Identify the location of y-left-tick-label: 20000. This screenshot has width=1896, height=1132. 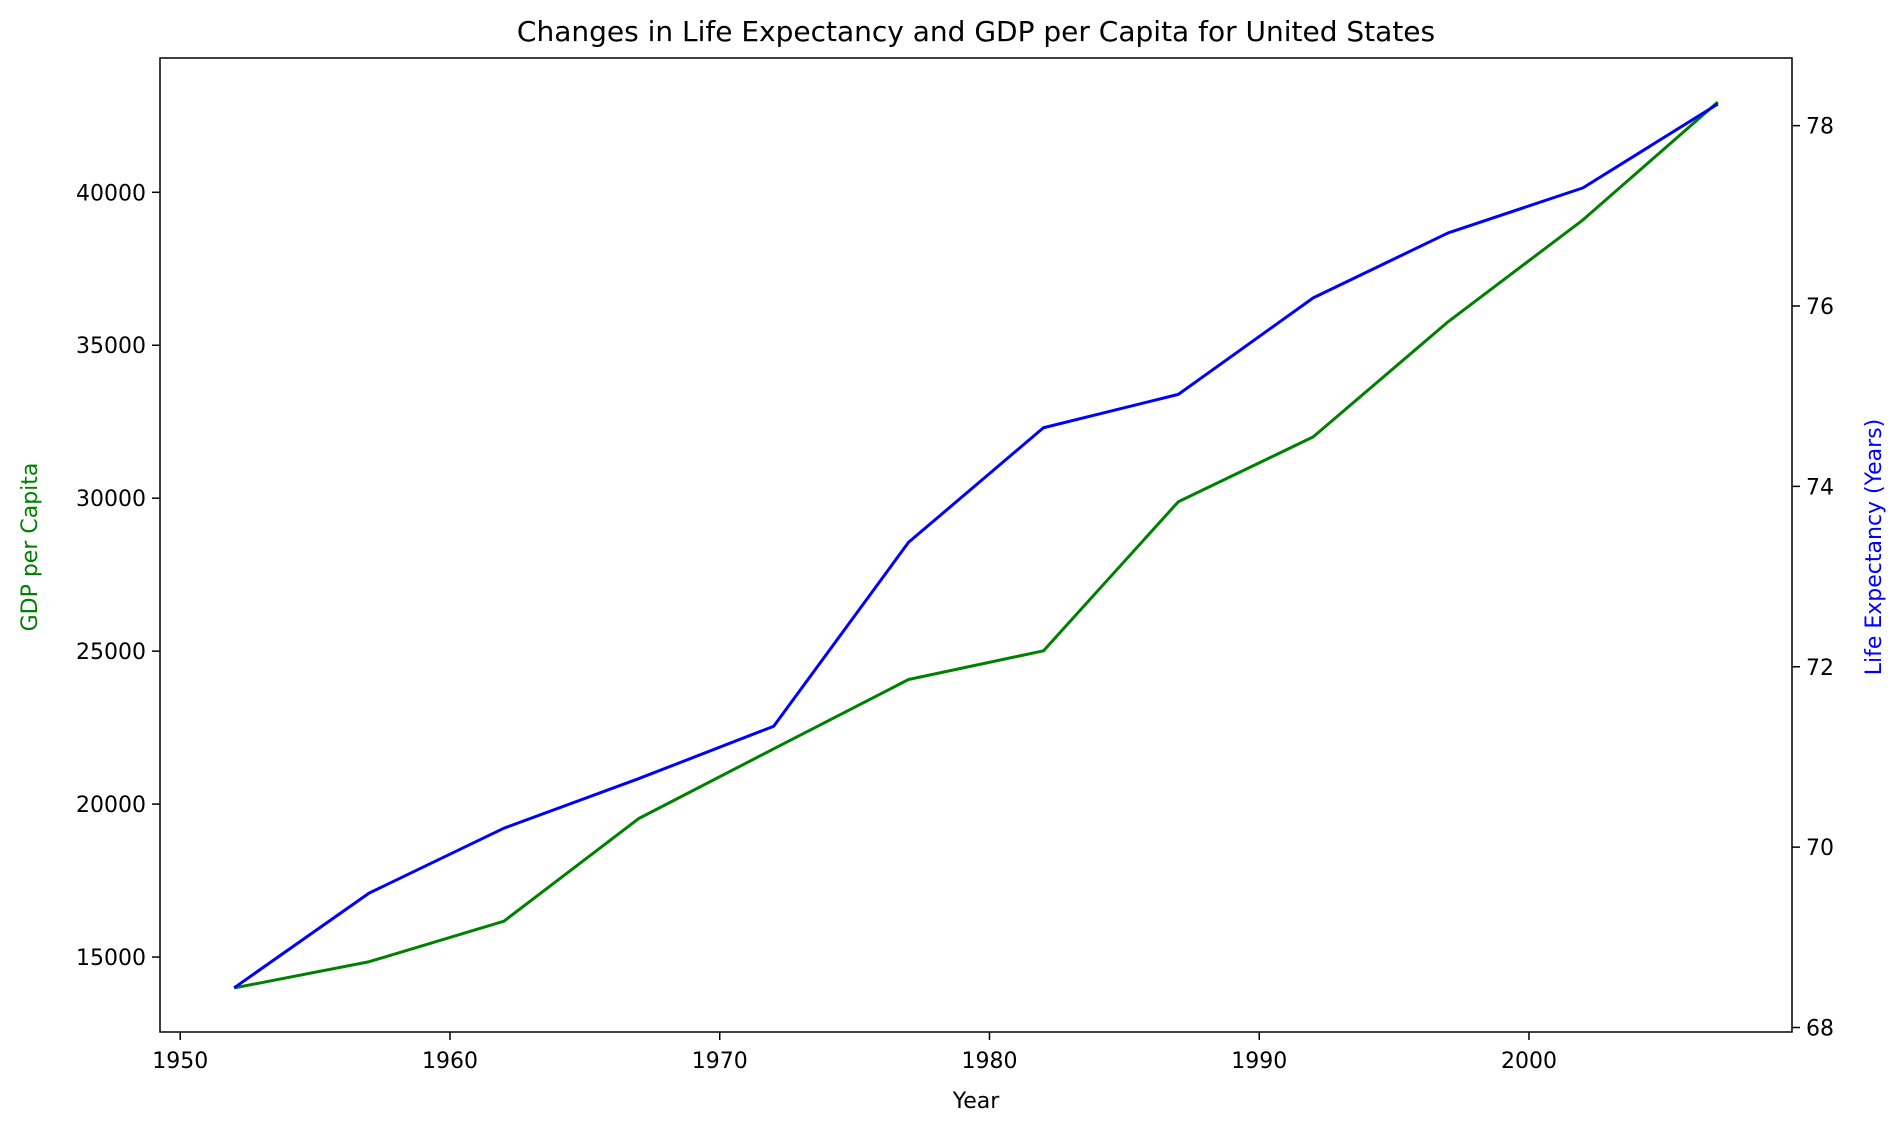
(111, 805).